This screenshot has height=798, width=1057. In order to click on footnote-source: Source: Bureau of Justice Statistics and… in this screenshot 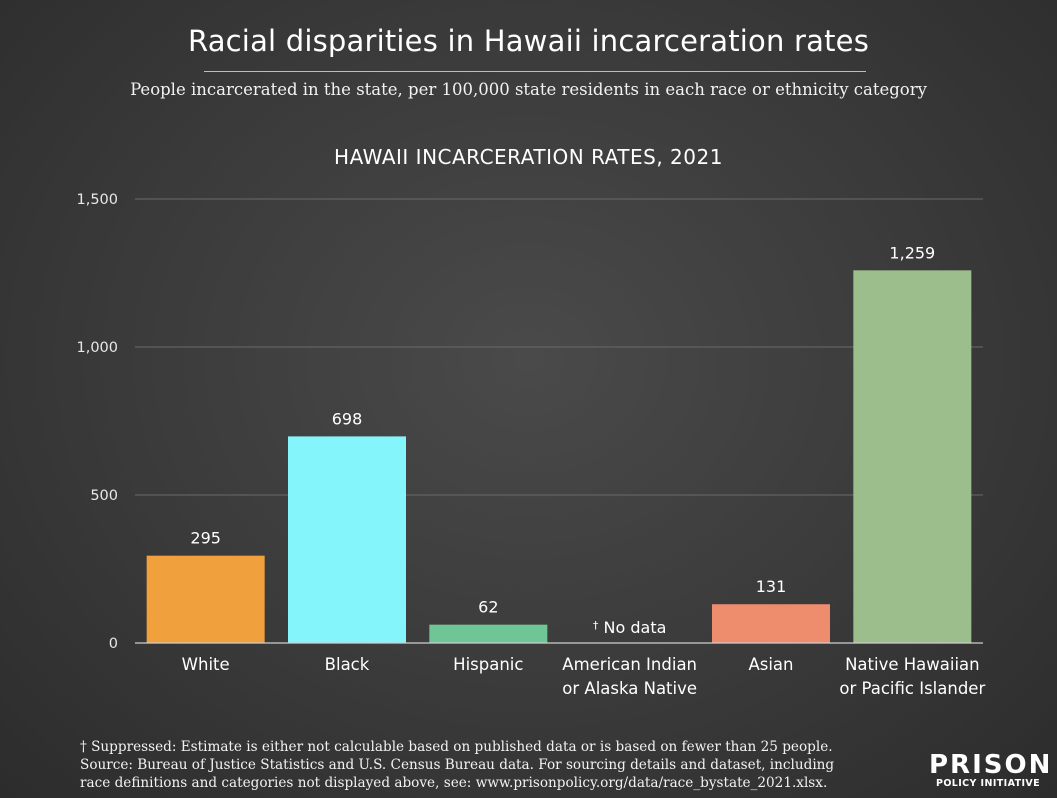, I will do `click(457, 765)`.